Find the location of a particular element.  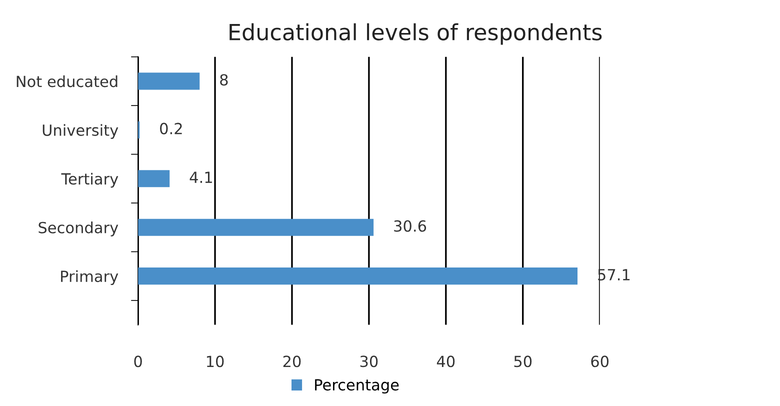

x-tick-label: 50 is located at coordinates (523, 362).